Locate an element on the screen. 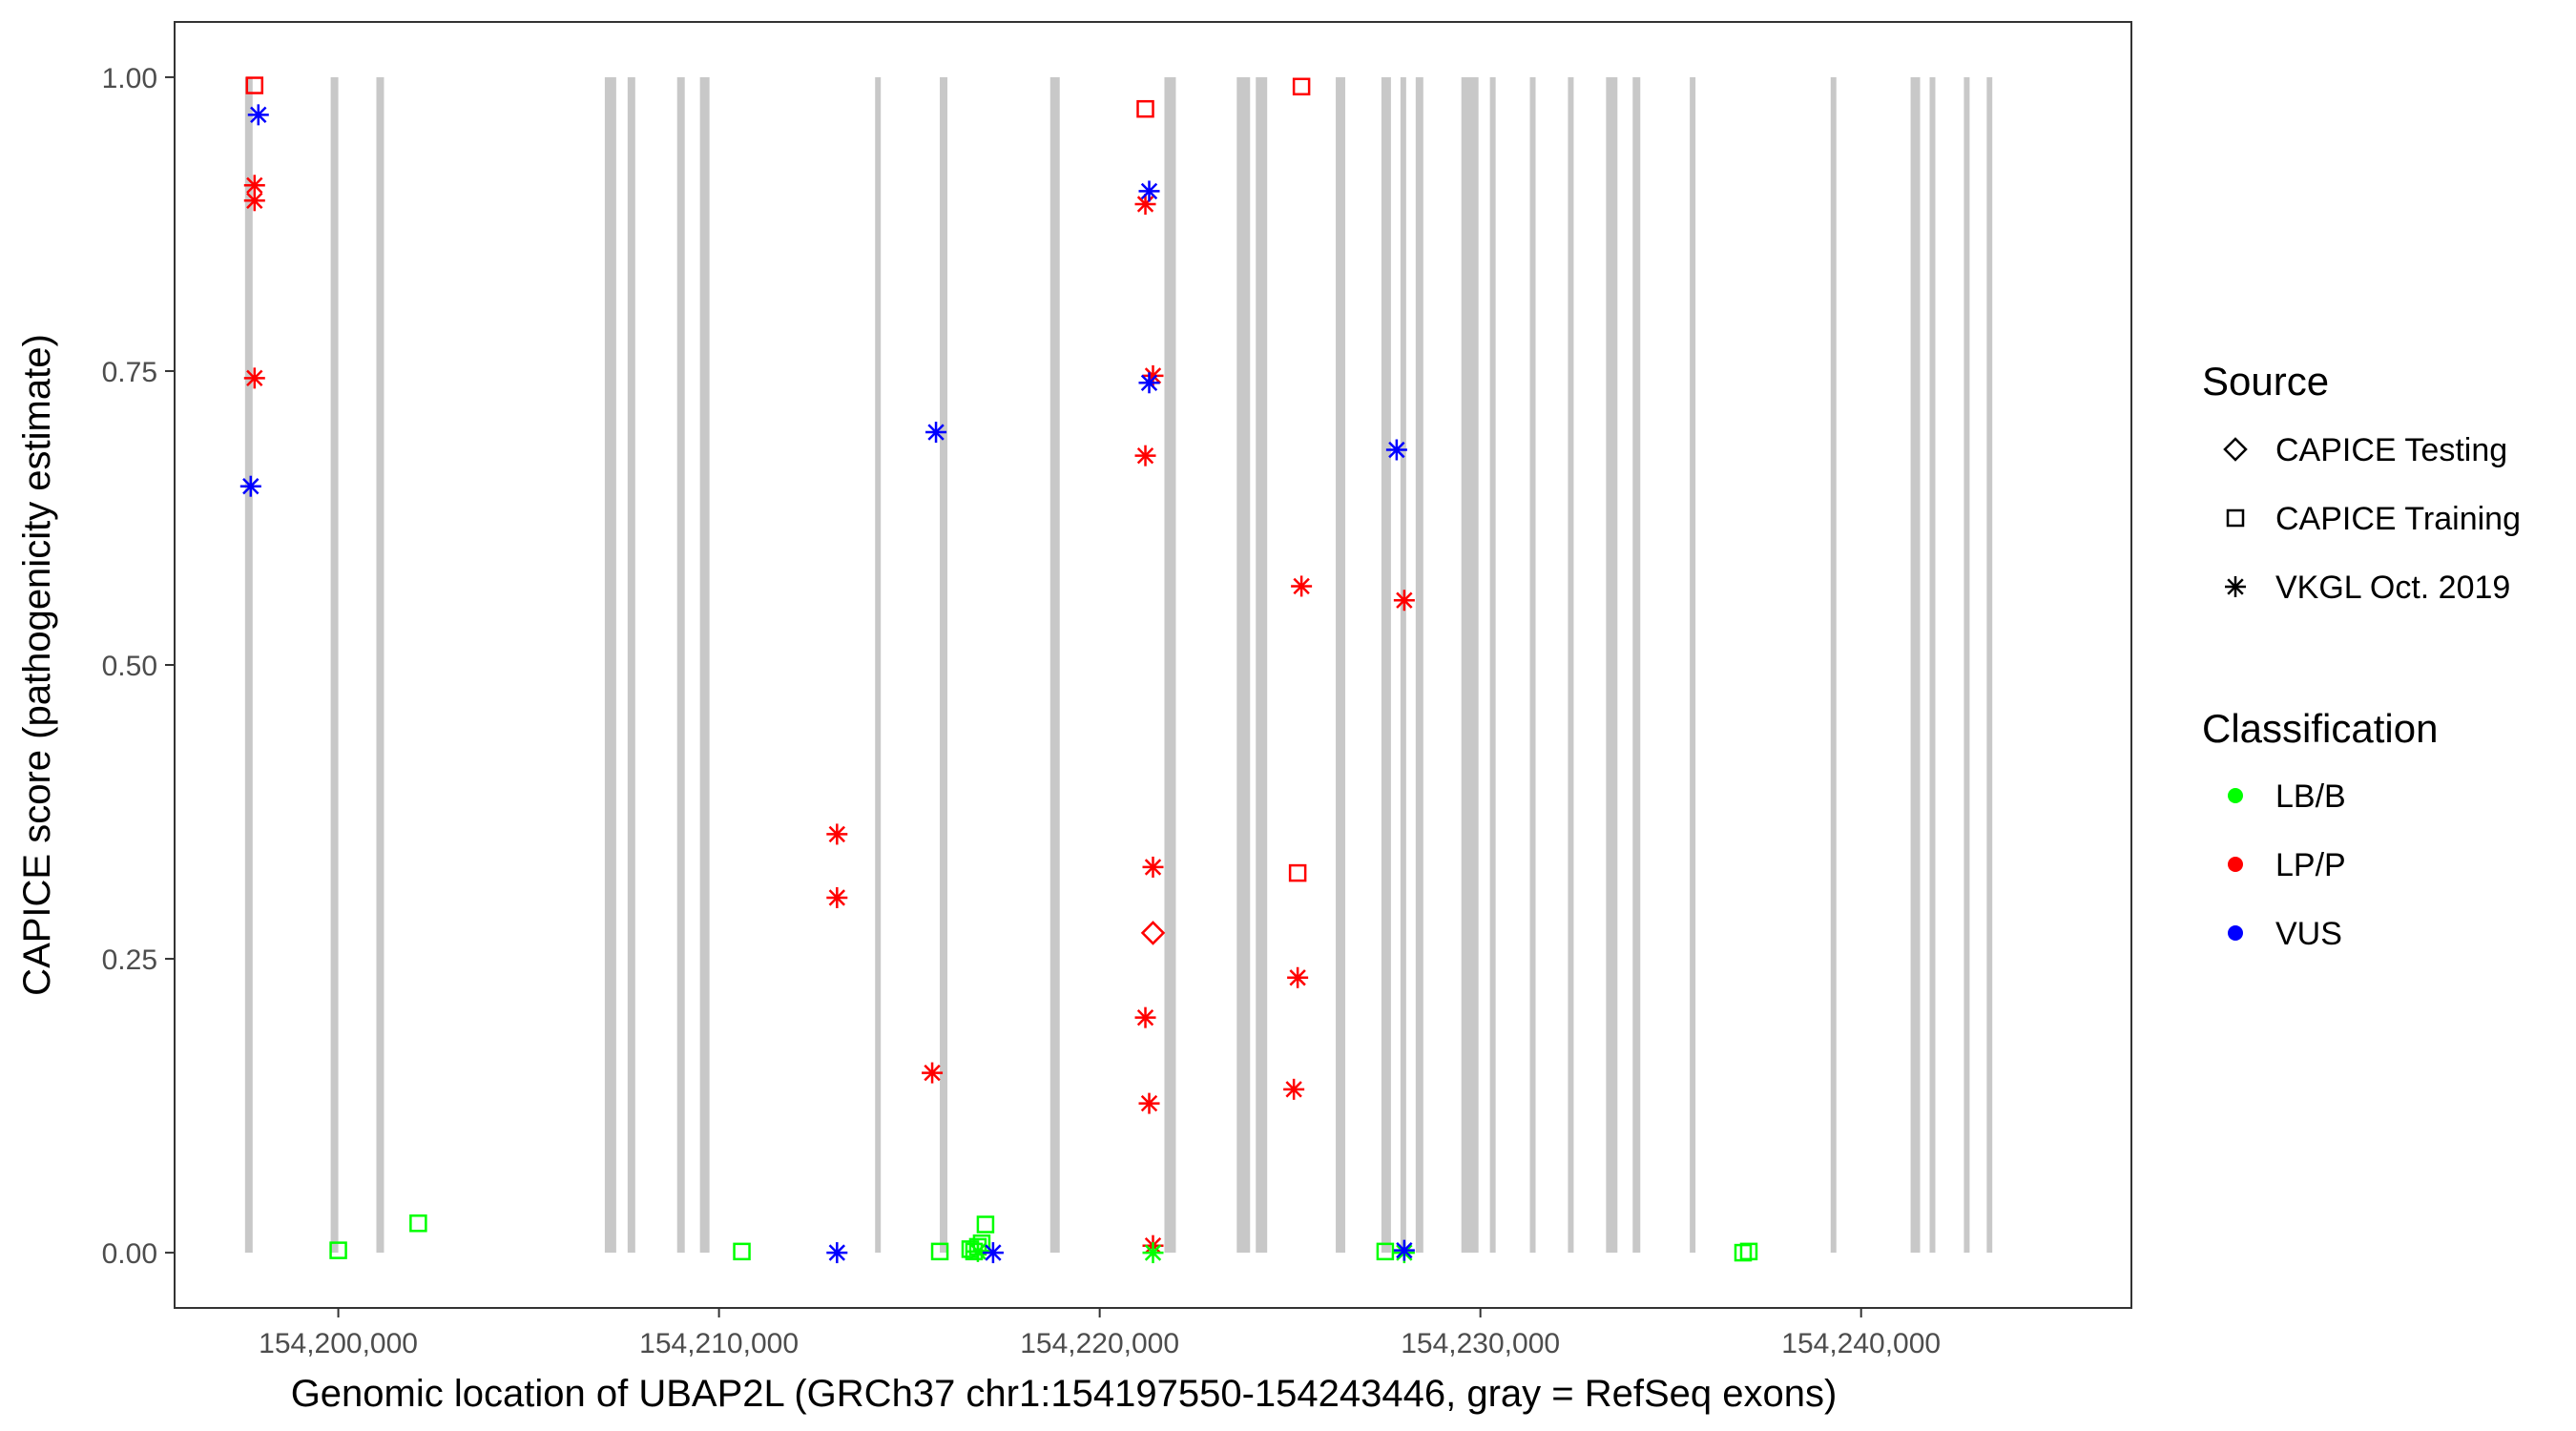 The height and width of the screenshot is (1431, 2576). legend-classification-label: LB/B is located at coordinates (2310, 796).